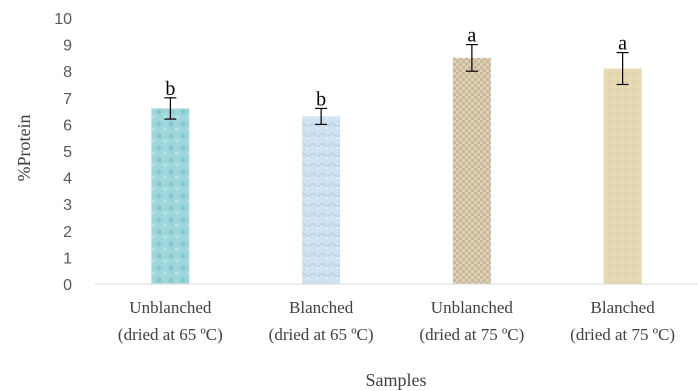  I want to click on y-tick-label: 0, so click(67, 285).